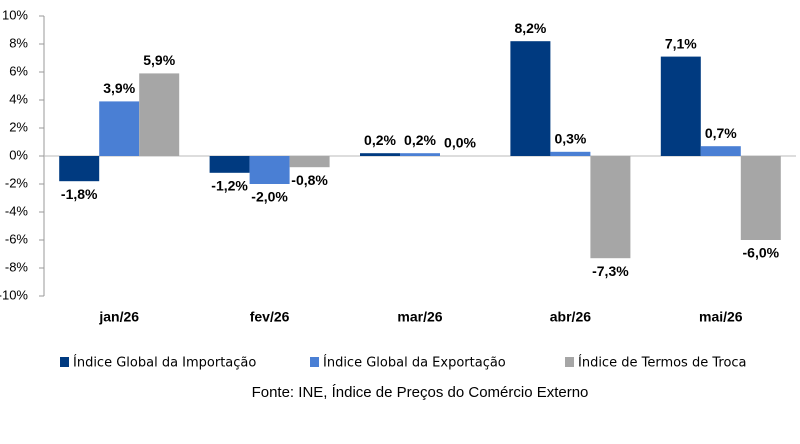  What do you see at coordinates (18, 126) in the screenshot?
I see `y-tick-label: 2%` at bounding box center [18, 126].